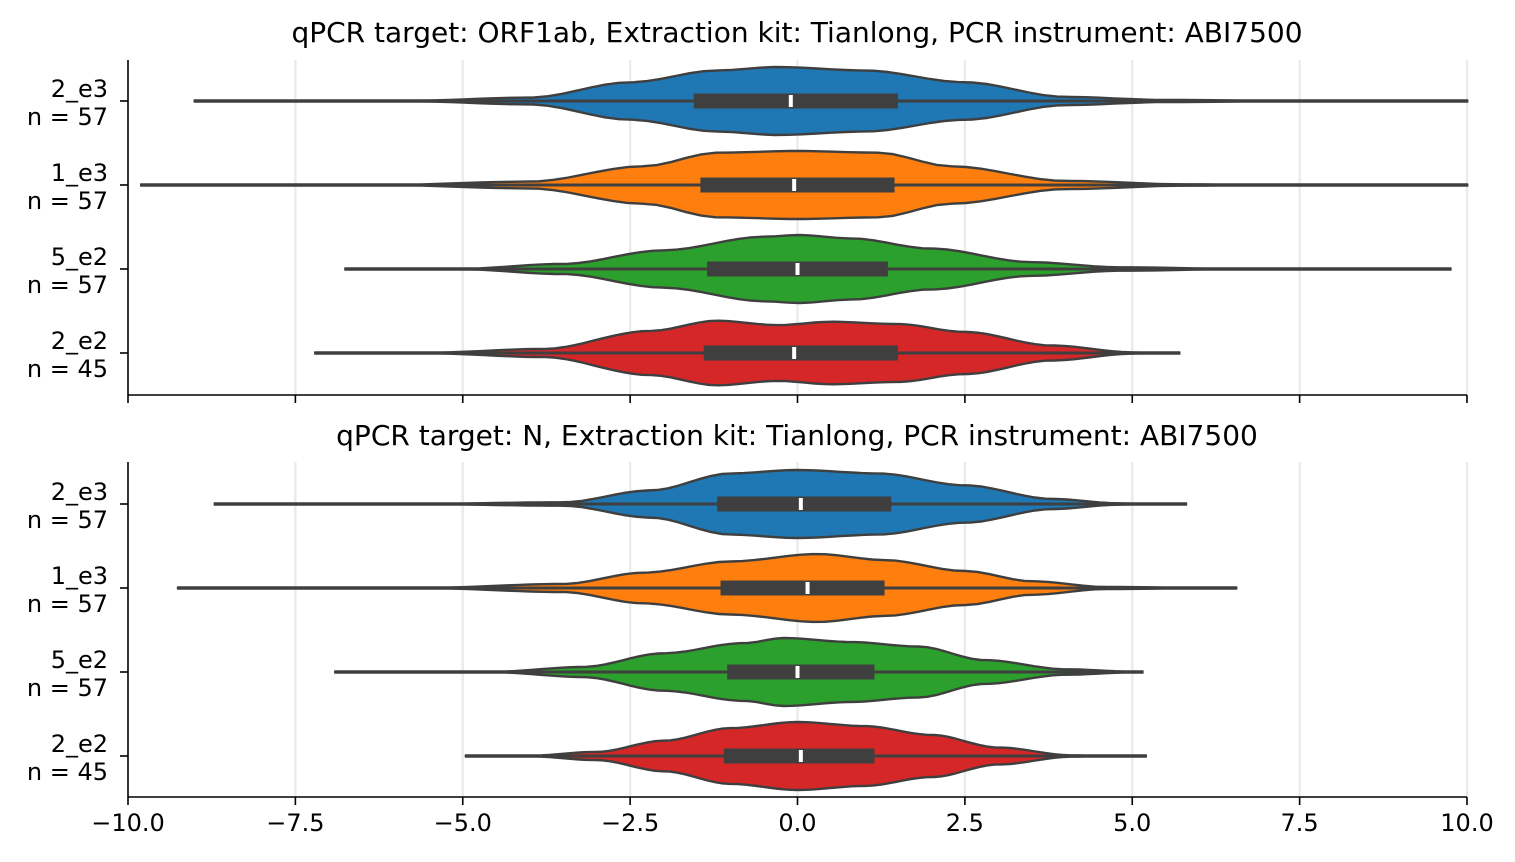  What do you see at coordinates (797, 398) in the screenshot?
I see `x-axis` at bounding box center [797, 398].